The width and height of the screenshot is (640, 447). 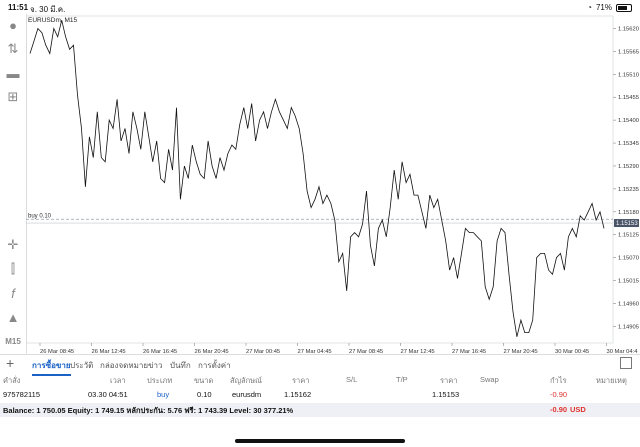 I want to click on col-time: เวลา, so click(x=118, y=380).